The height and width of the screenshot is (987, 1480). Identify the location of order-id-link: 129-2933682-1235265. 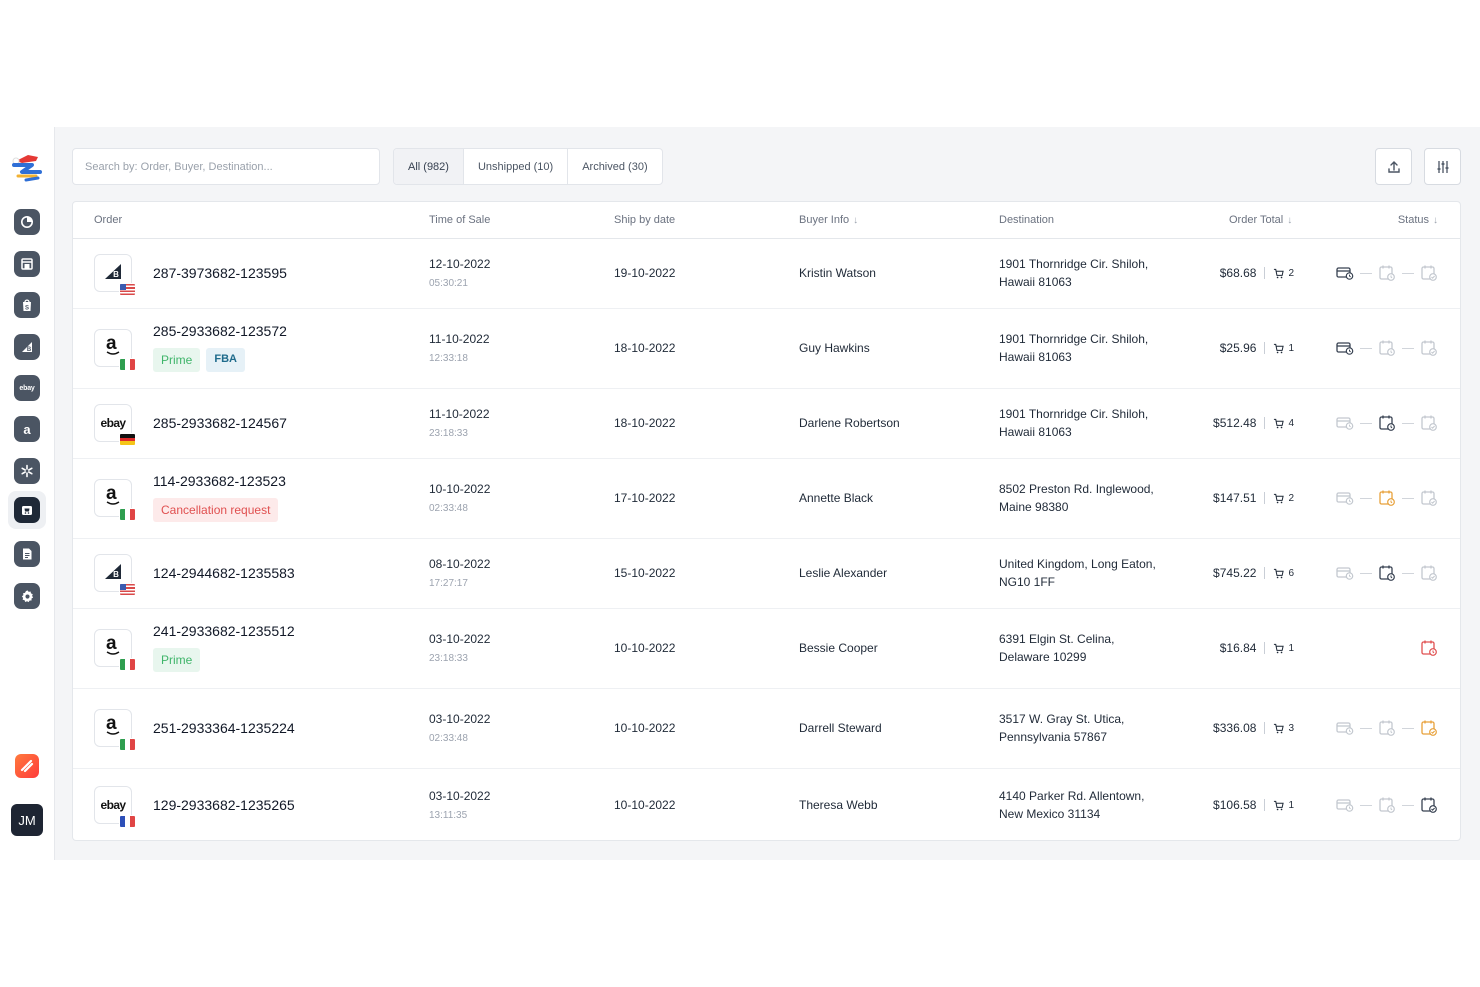
(224, 805).